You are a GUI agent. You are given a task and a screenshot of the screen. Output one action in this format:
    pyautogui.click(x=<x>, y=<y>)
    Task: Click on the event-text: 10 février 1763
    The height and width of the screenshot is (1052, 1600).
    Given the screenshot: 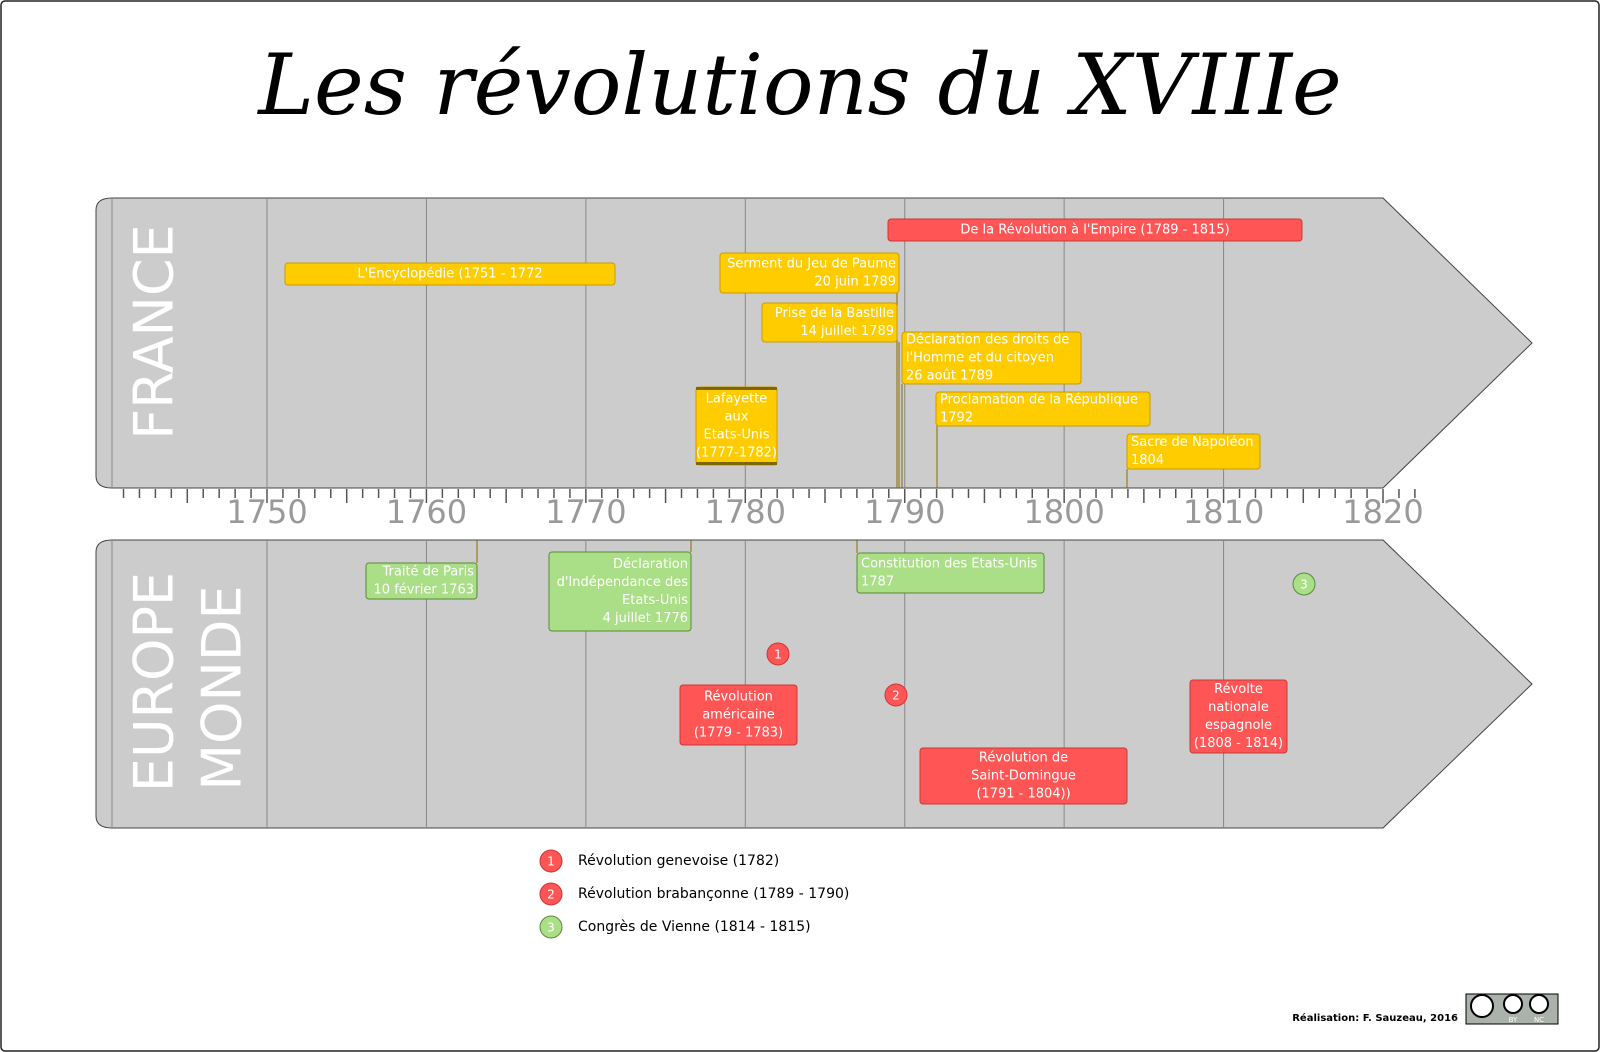 What is the action you would take?
    pyautogui.click(x=424, y=590)
    